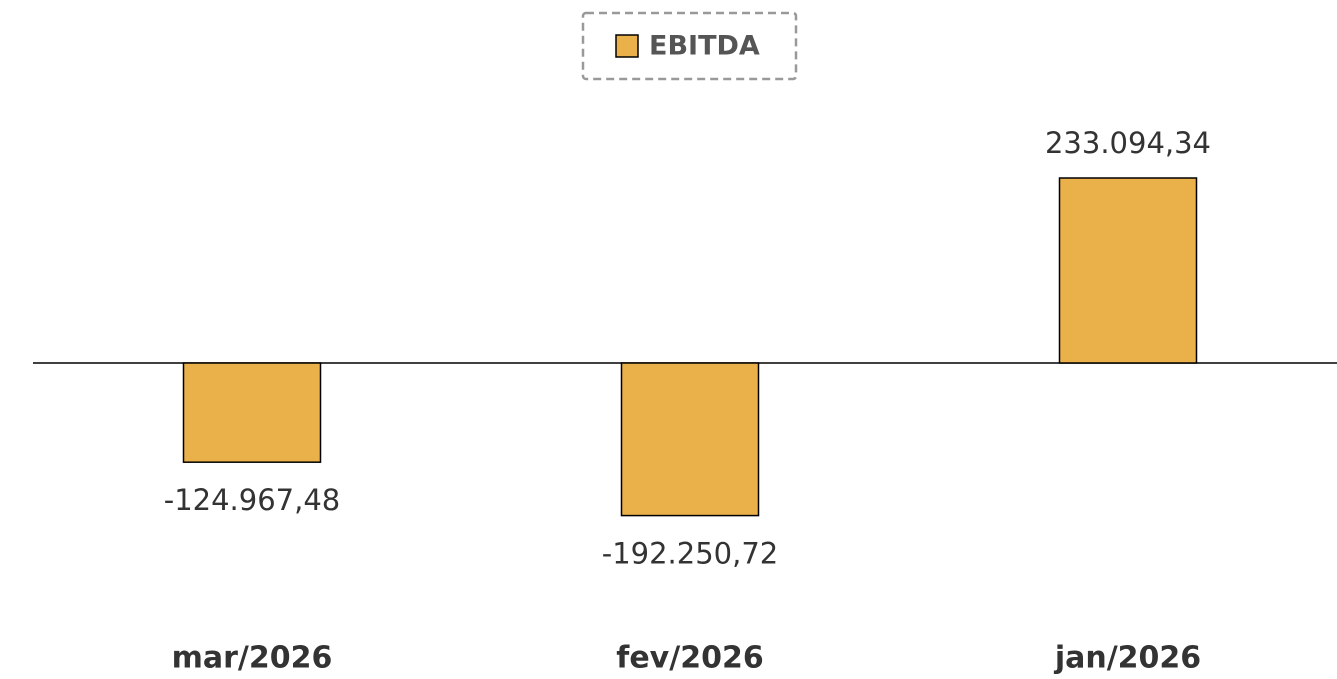 Image resolution: width=1337 pixels, height=679 pixels. Describe the element at coordinates (1127, 658) in the screenshot. I see `x-tick-label: jan/2026` at that location.